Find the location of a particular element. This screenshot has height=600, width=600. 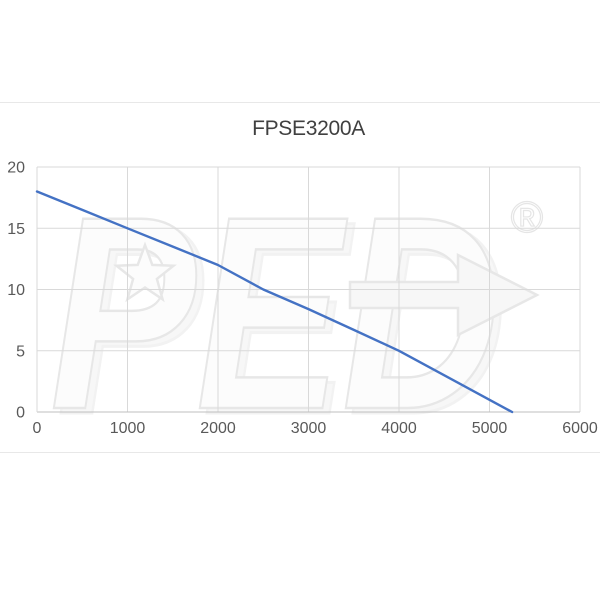

chart-title: FPSE3200A is located at coordinates (308, 128).